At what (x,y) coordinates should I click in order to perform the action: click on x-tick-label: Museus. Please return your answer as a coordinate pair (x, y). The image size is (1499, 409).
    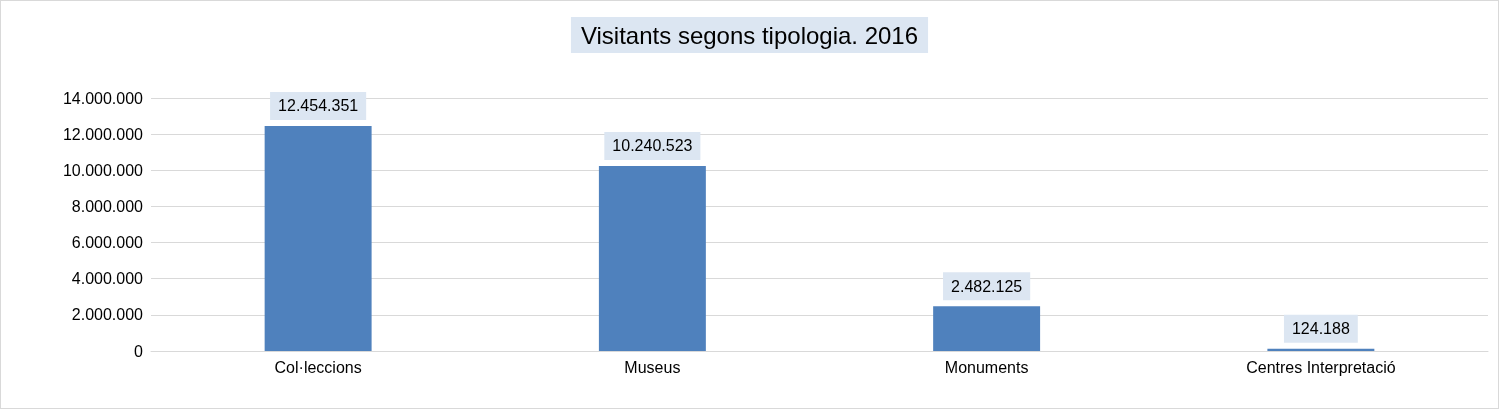
    Looking at the image, I should click on (652, 367).